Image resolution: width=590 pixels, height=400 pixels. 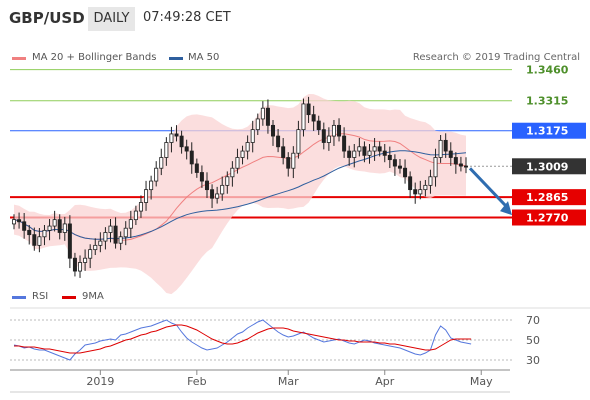 I want to click on level-label-1.3315: 1.3315, so click(x=547, y=101).